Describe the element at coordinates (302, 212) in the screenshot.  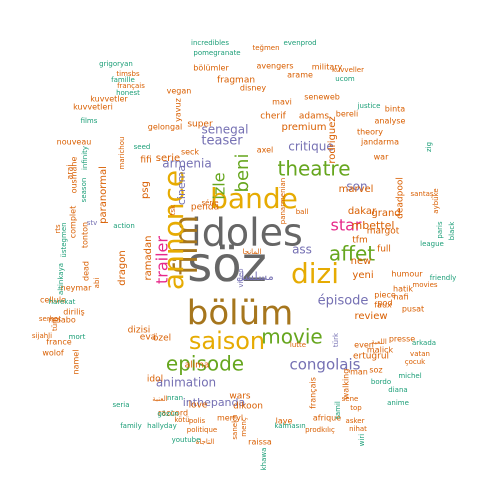
I see `word-cloud-word: ball` at that location.